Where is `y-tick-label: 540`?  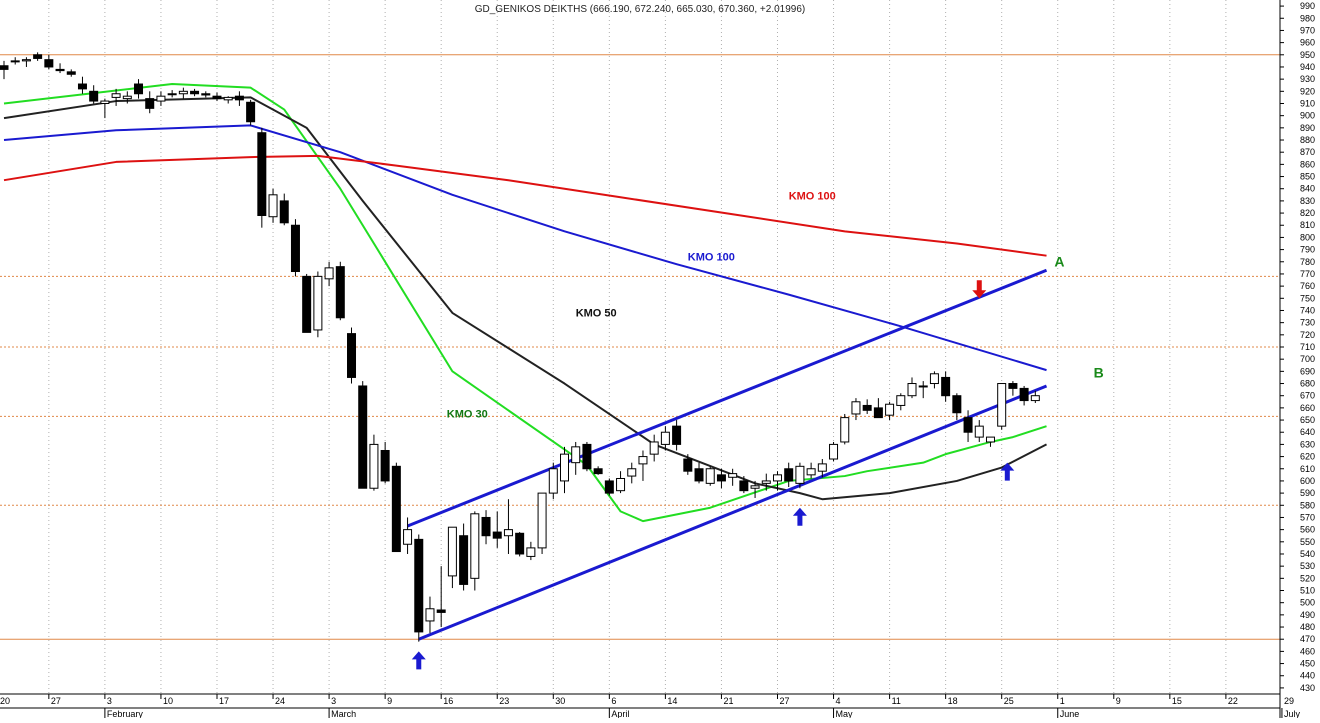
y-tick-label: 540 is located at coordinates (1307, 554).